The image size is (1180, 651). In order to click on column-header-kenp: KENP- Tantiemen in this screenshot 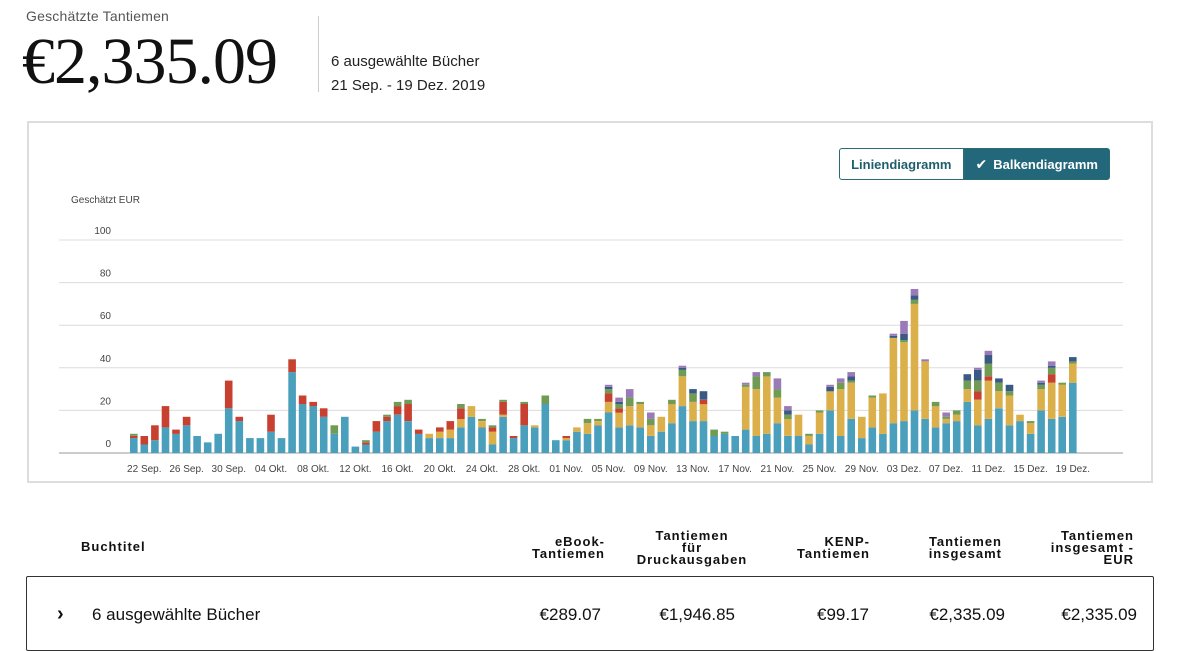, I will do `click(820, 547)`.